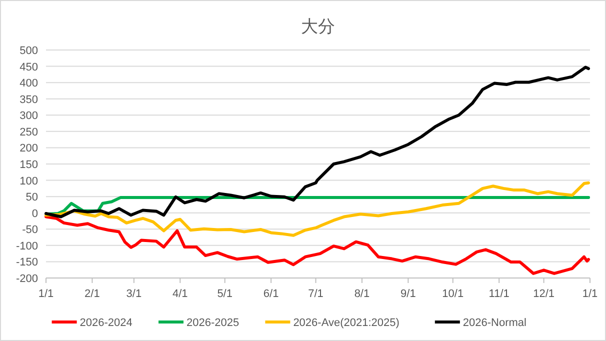  What do you see at coordinates (271, 294) in the screenshot?
I see `x-tick-label: 6/1` at bounding box center [271, 294].